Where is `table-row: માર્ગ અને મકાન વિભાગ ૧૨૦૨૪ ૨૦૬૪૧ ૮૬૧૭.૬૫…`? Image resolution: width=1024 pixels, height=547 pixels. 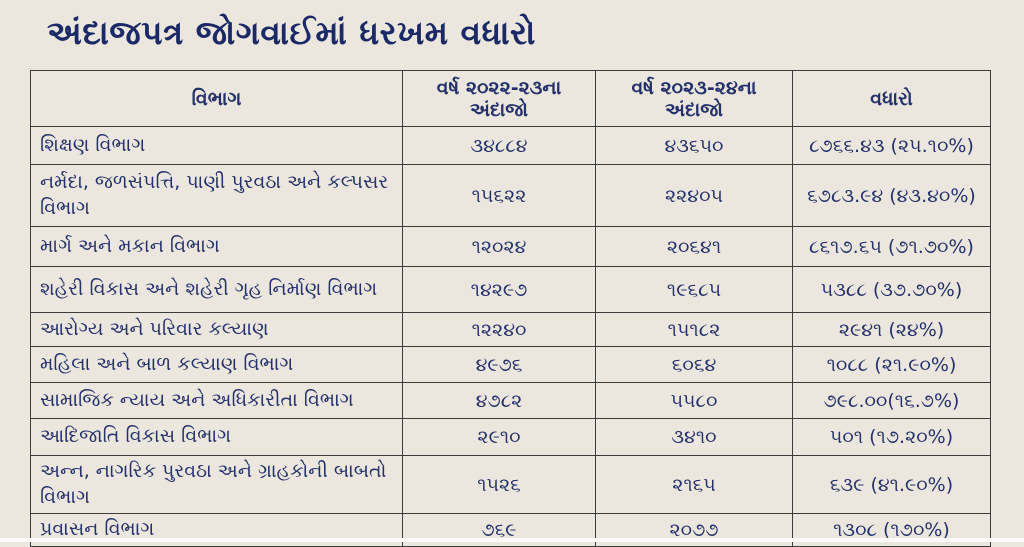 table-row: માર્ગ અને મકાન વિભાગ ૧૨૦૨૪ ૨૦૬૪૧ ૮૬૧૭.૬૫… is located at coordinates (510, 246).